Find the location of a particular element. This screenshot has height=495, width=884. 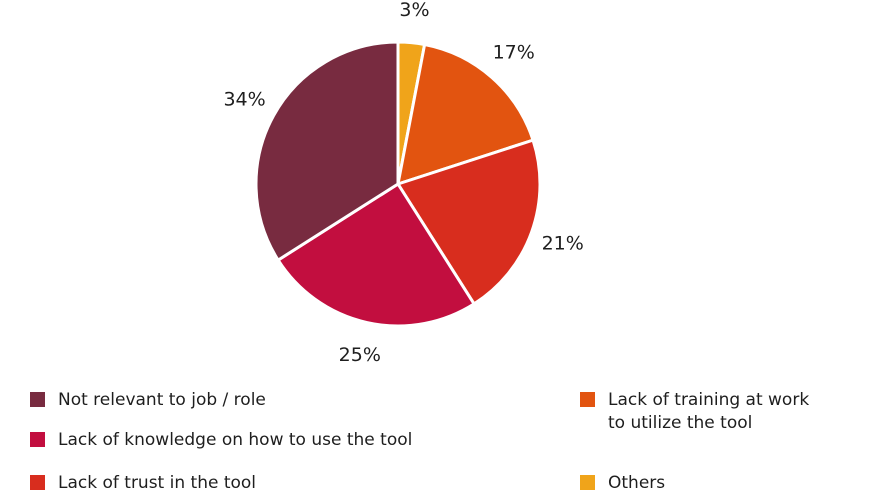

pie-slice-lack-of-training-at-work-to-utilize-the-tool is located at coordinates (465, 114).